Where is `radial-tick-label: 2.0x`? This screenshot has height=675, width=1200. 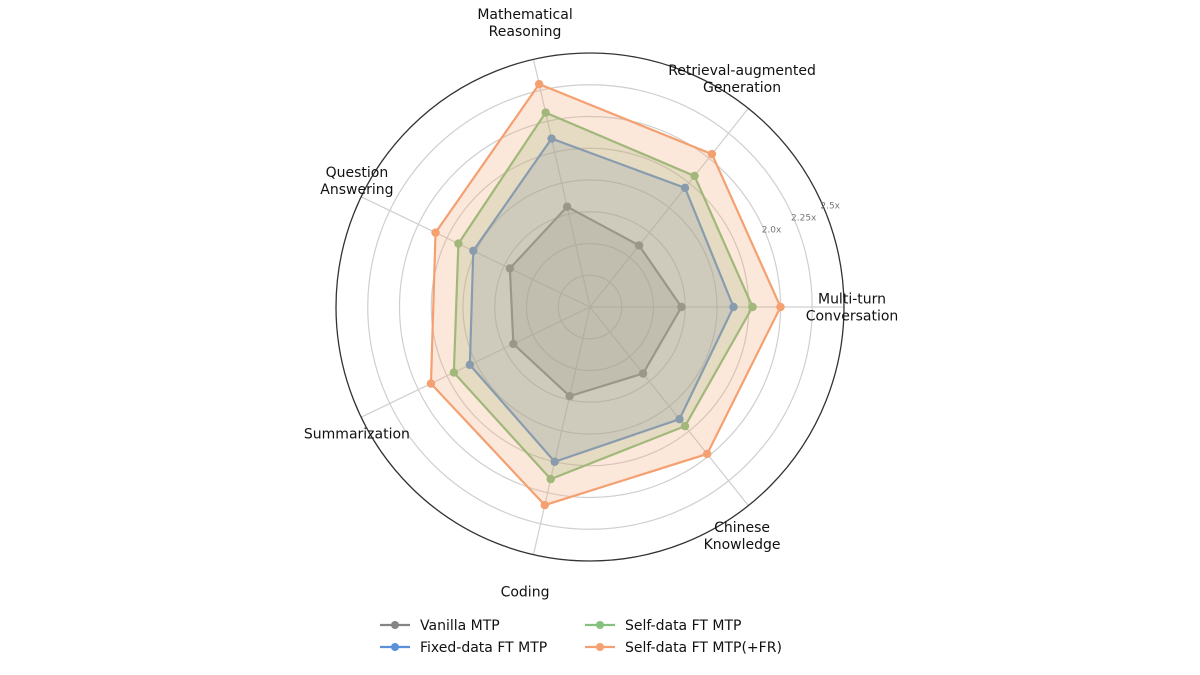
radial-tick-label: 2.0x is located at coordinates (772, 231).